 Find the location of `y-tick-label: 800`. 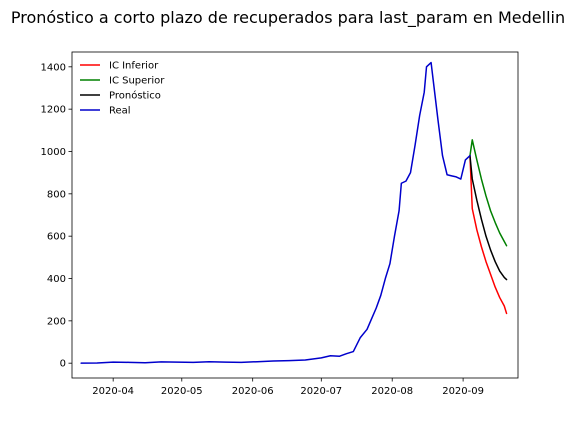

y-tick-label: 800 is located at coordinates (56, 194).